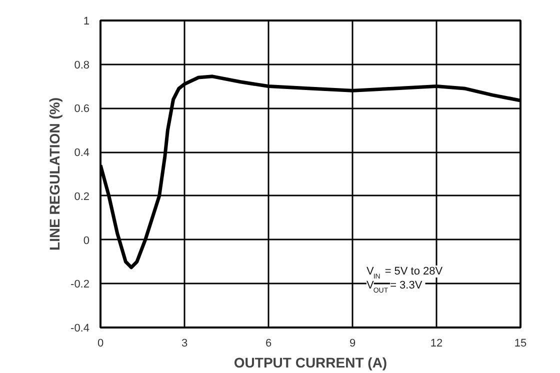 This screenshot has width=560, height=373. Describe the element at coordinates (184, 344) in the screenshot. I see `x-tick-label: 3` at that location.